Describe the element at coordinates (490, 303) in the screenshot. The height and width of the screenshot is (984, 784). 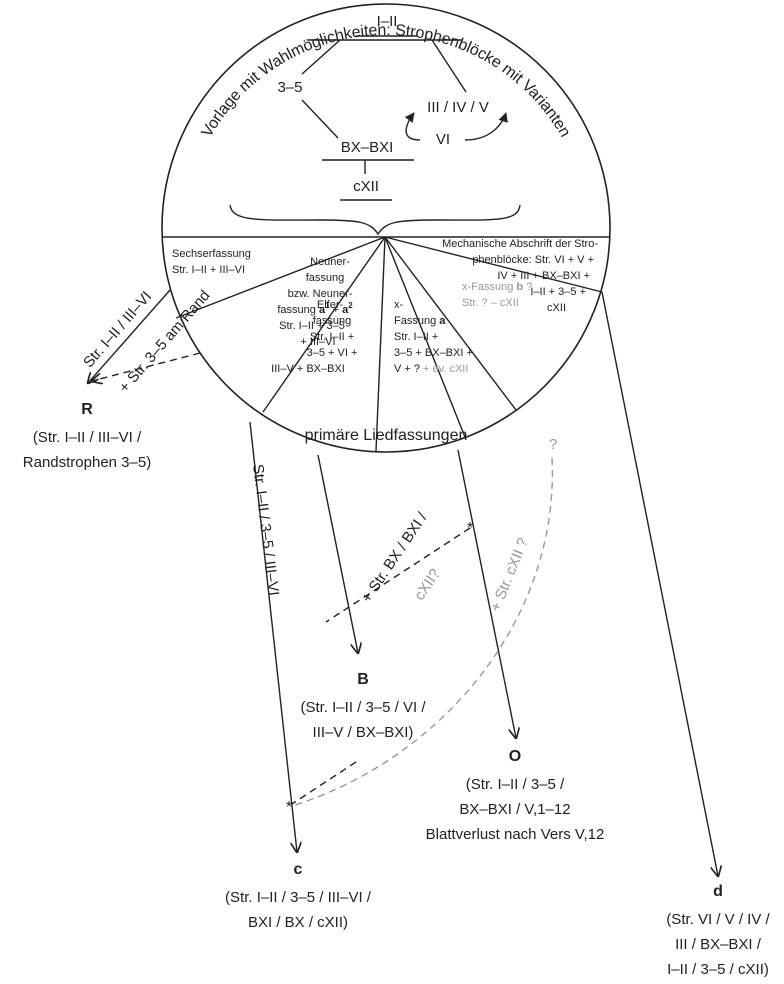
I see `seg: Str. ? – cXII` at that location.